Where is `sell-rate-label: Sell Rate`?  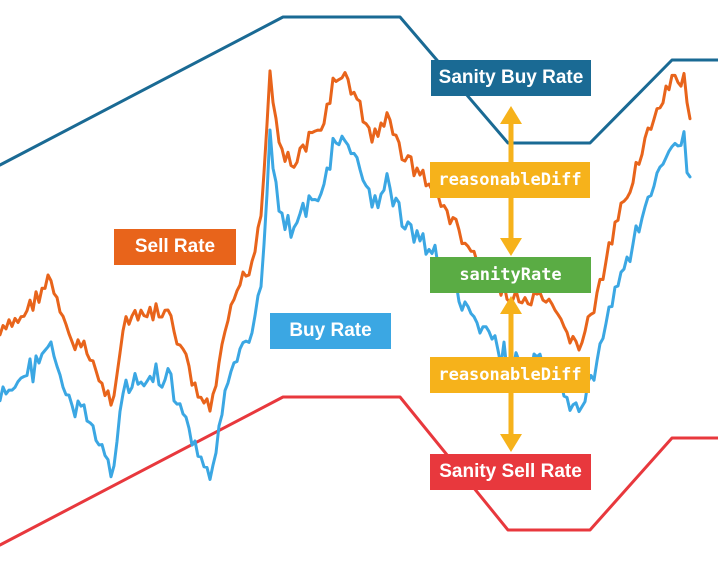
sell-rate-label: Sell Rate is located at coordinates (175, 247).